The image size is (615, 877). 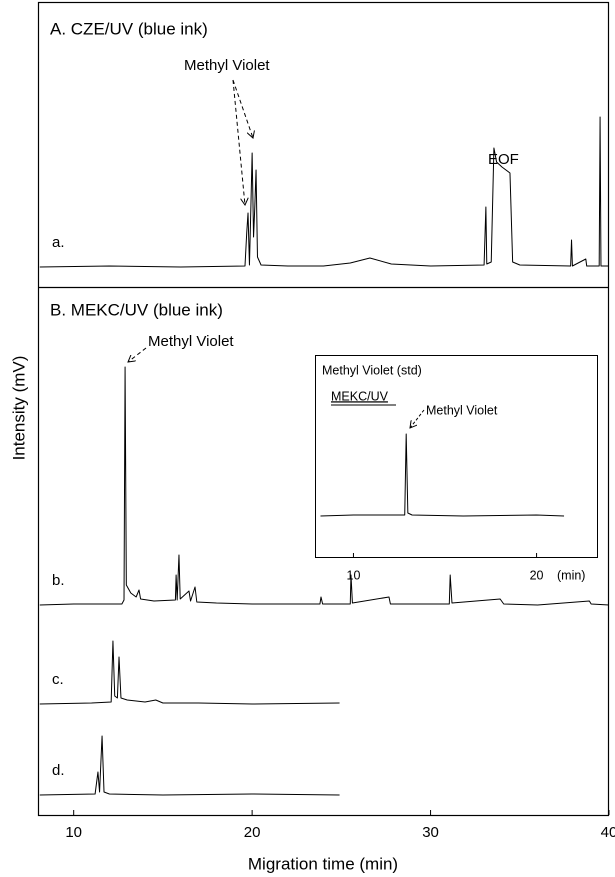 I want to click on inset-subtitle: MEKC/UV, so click(x=360, y=396).